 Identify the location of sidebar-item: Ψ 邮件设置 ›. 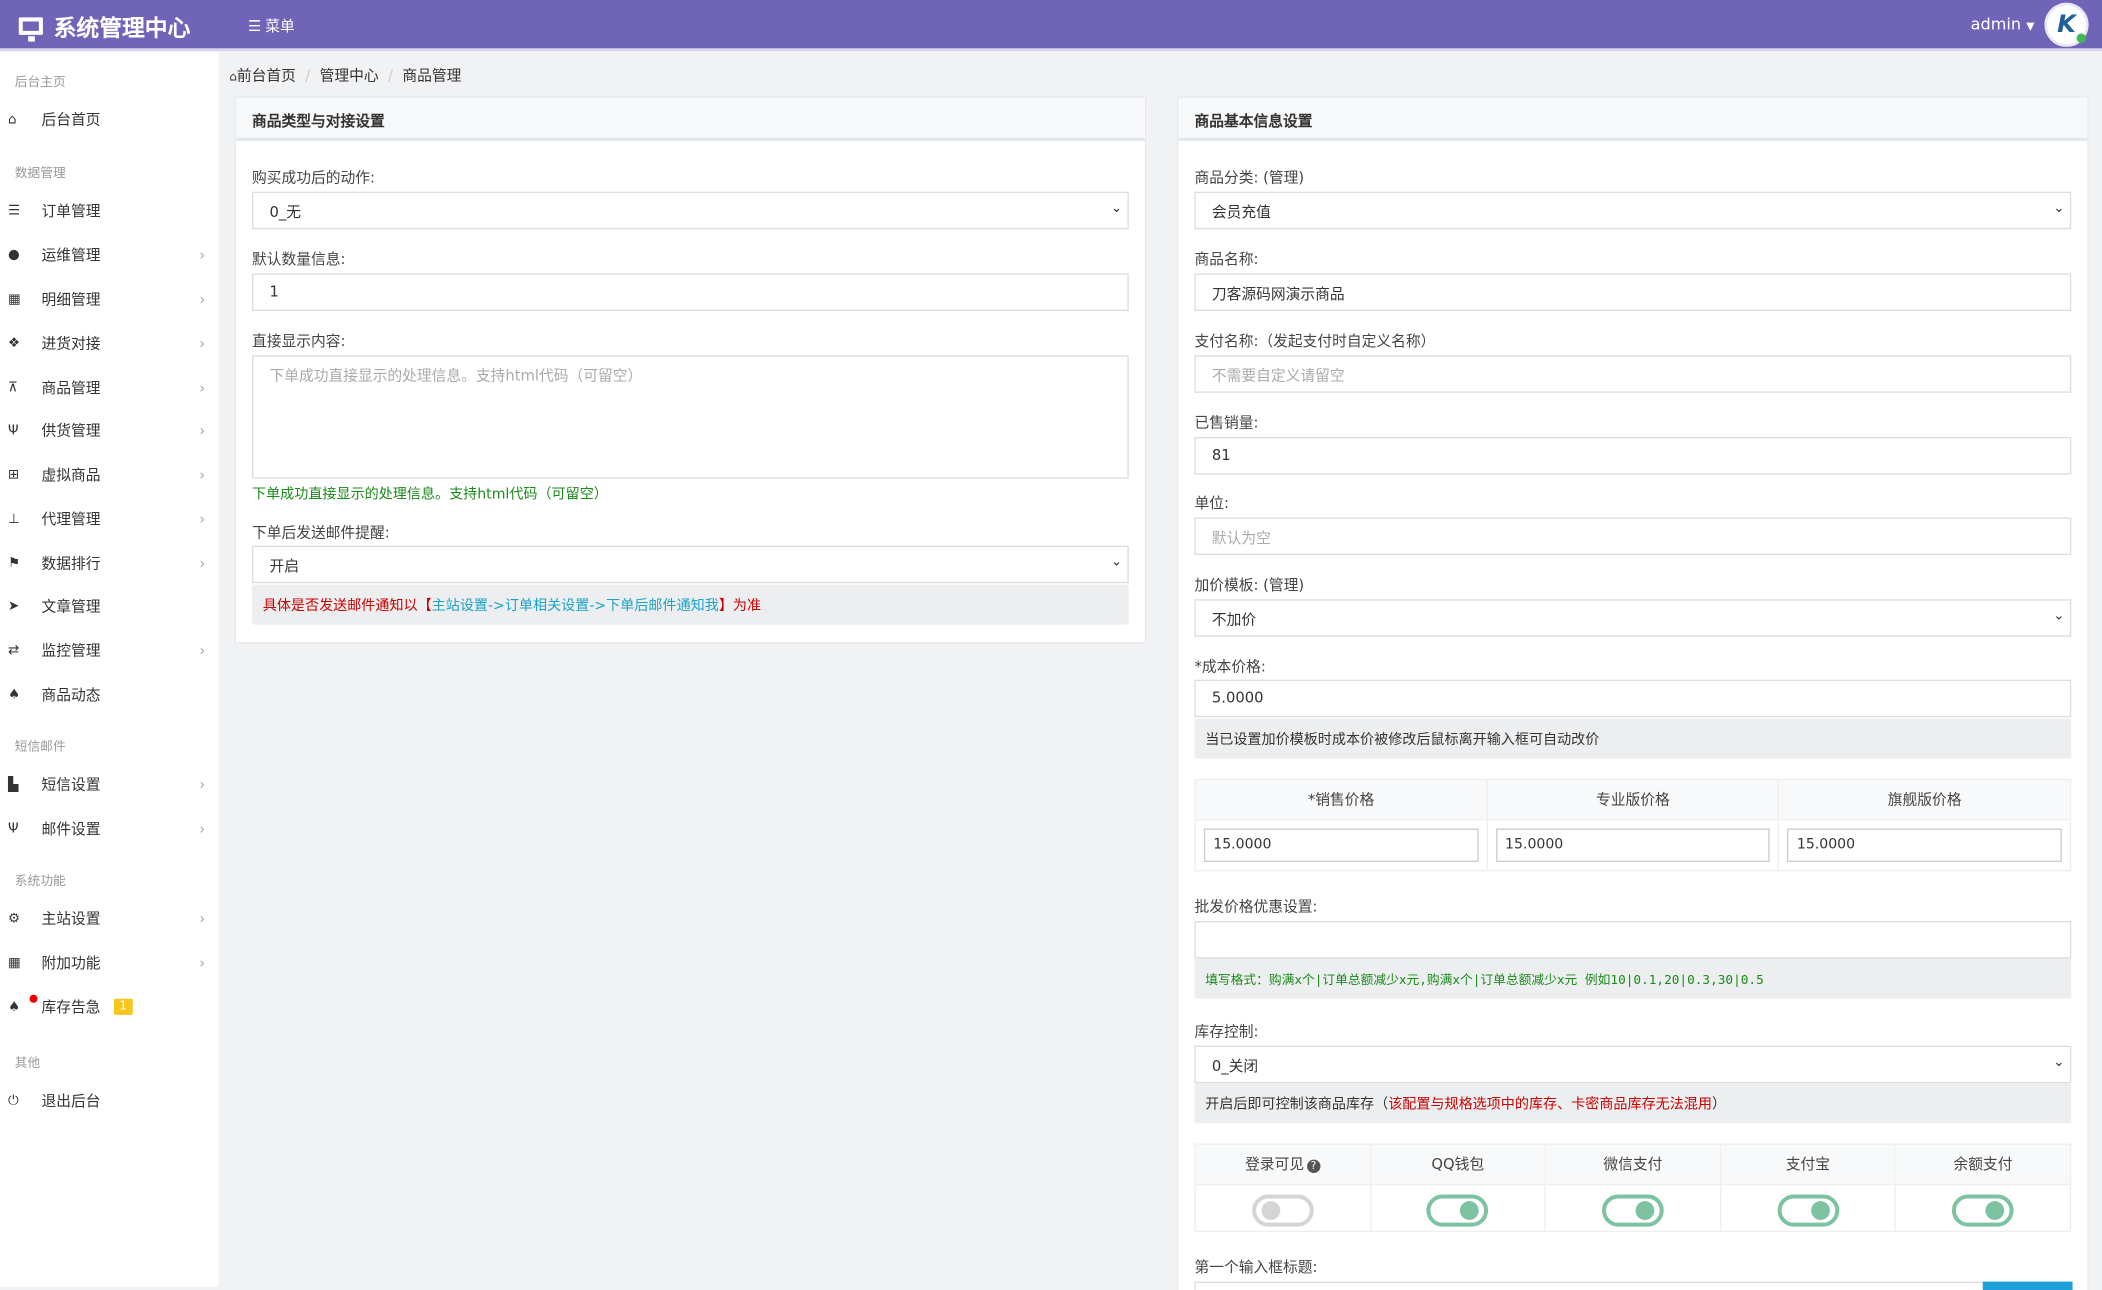
(109, 829).